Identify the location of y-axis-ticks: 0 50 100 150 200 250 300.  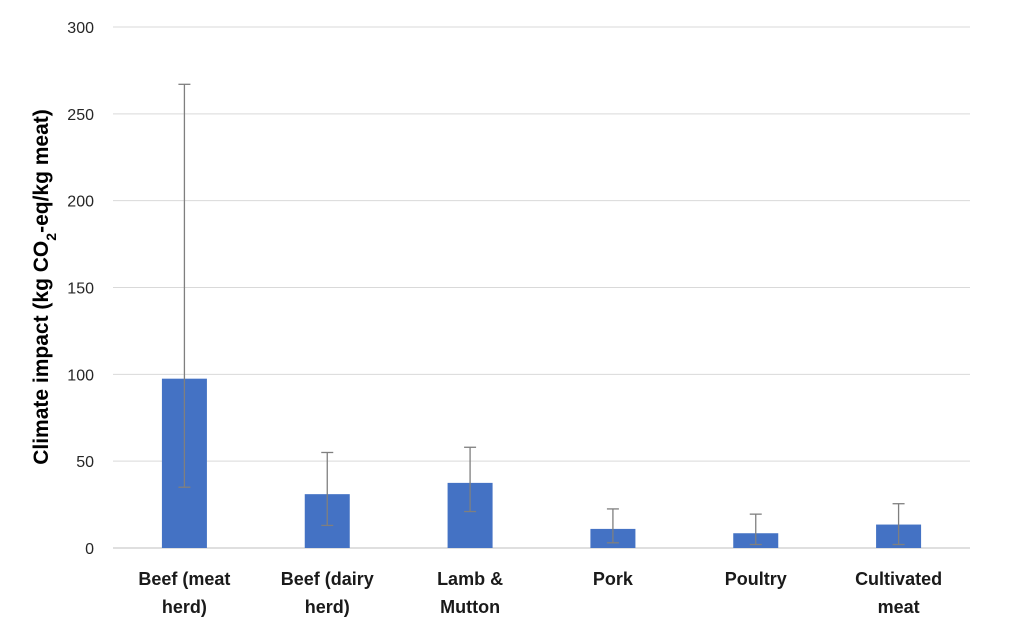
(80, 289).